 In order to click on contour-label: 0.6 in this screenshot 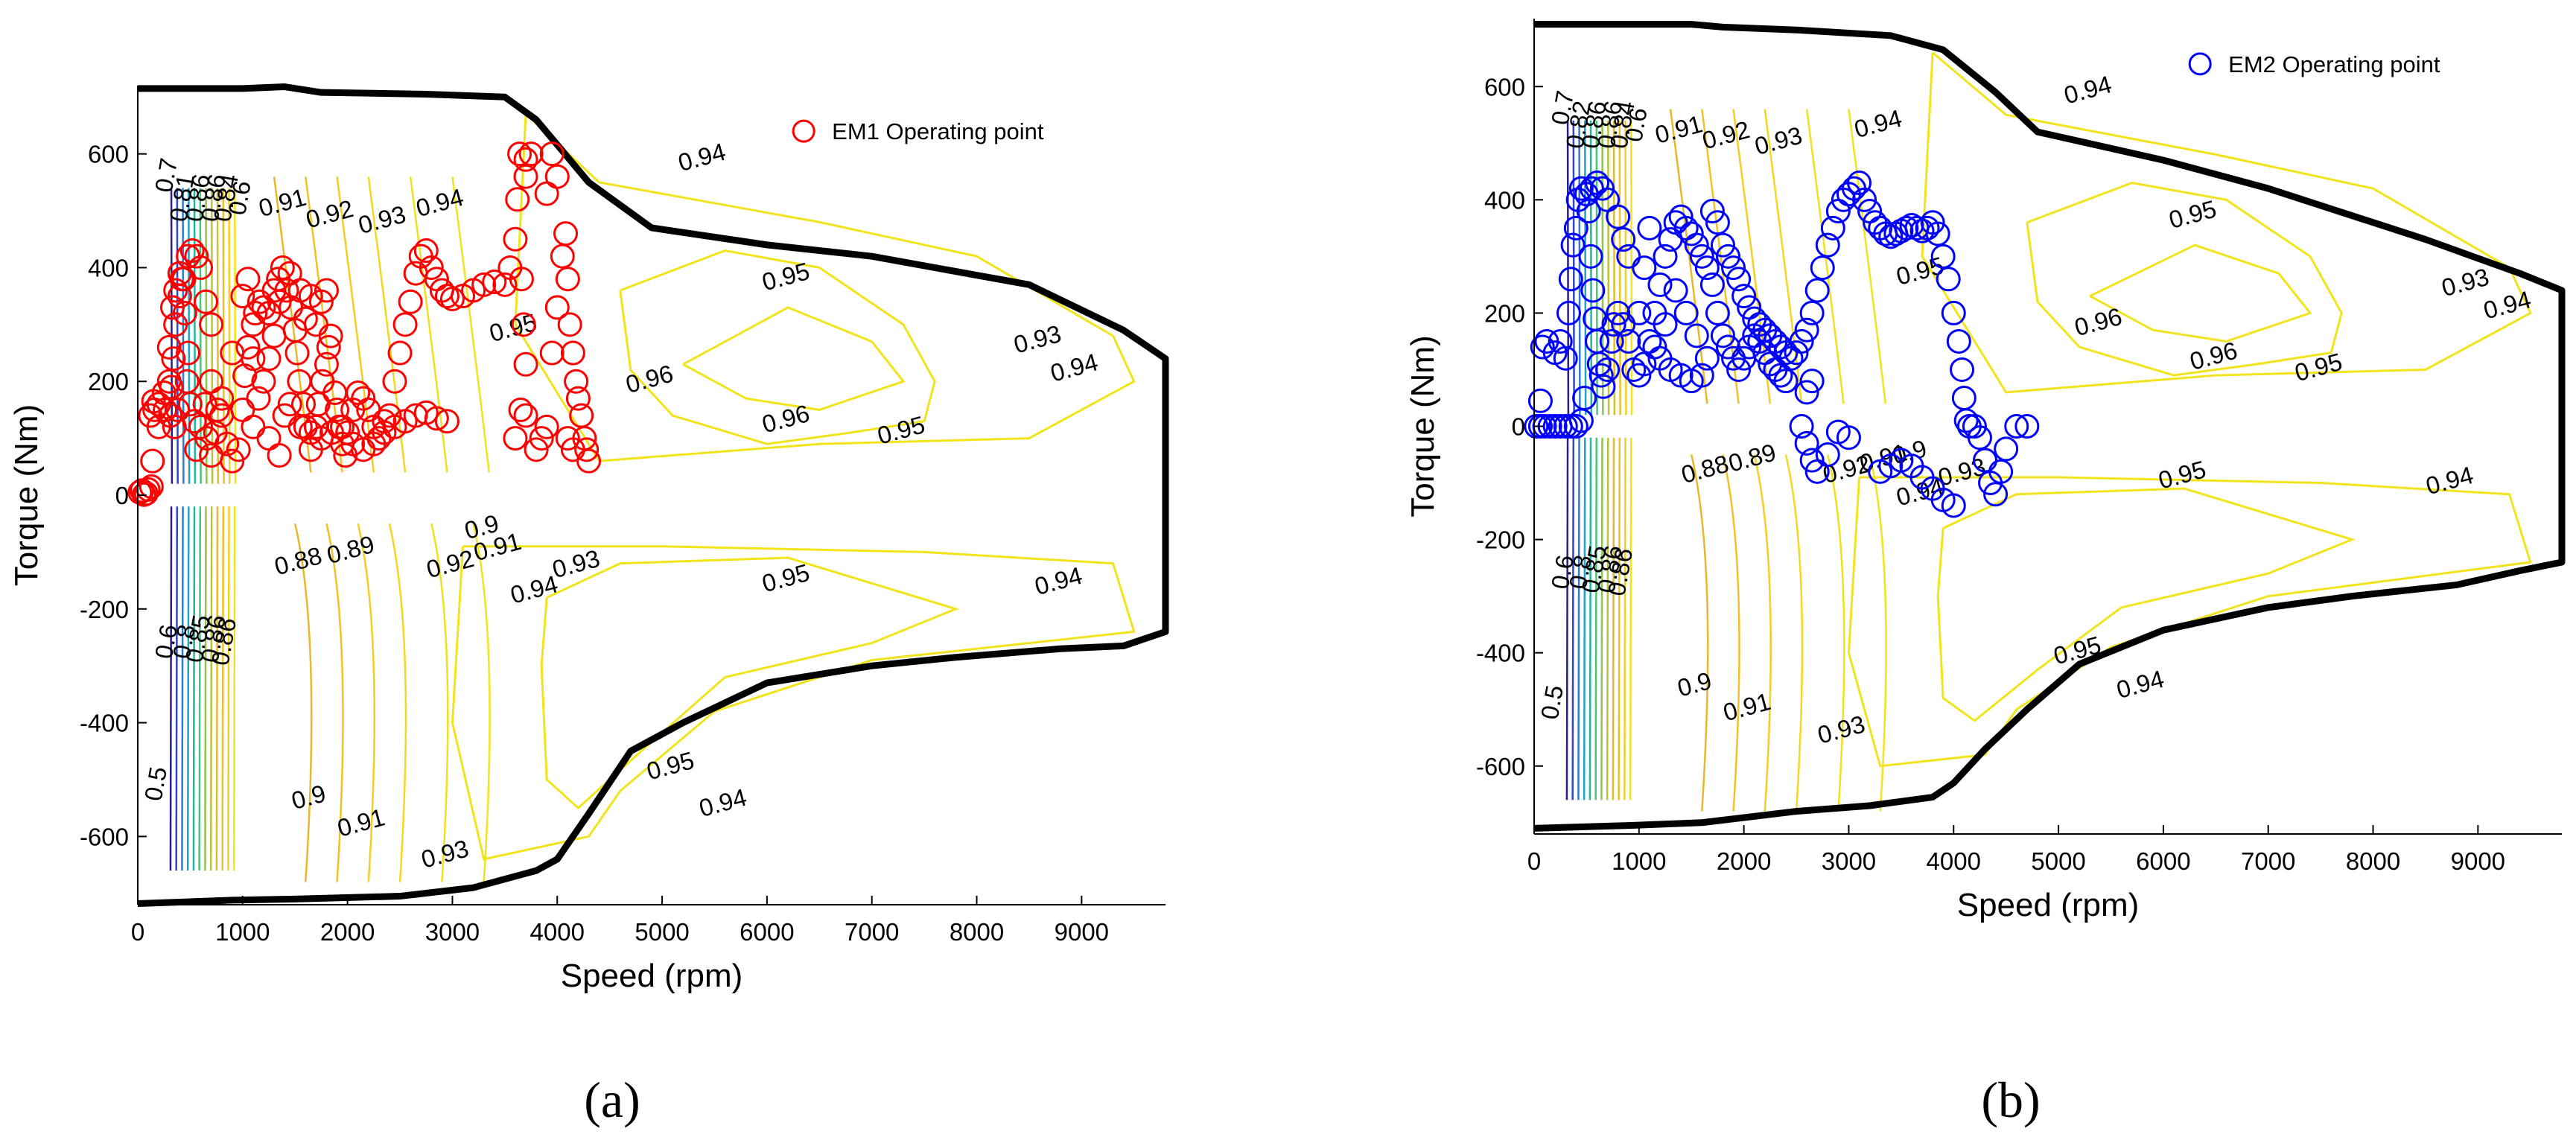, I will do `click(166, 642)`.